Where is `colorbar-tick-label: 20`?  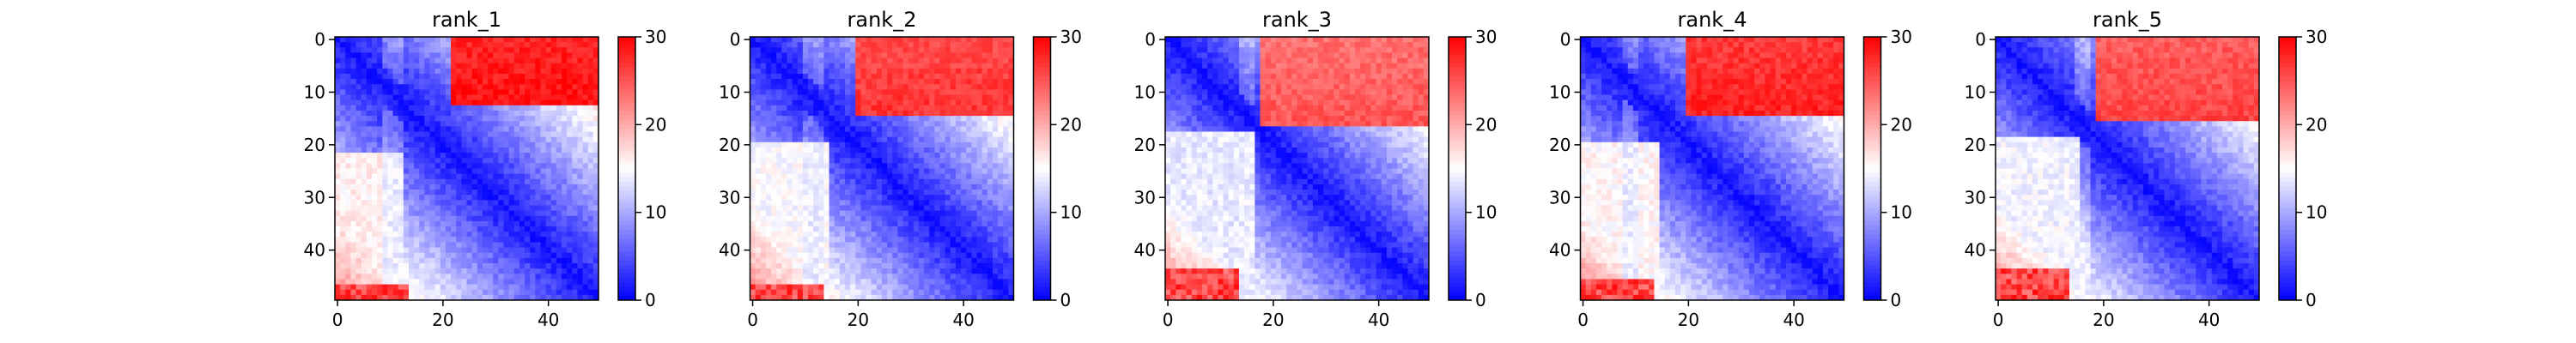
colorbar-tick-label: 20 is located at coordinates (655, 124).